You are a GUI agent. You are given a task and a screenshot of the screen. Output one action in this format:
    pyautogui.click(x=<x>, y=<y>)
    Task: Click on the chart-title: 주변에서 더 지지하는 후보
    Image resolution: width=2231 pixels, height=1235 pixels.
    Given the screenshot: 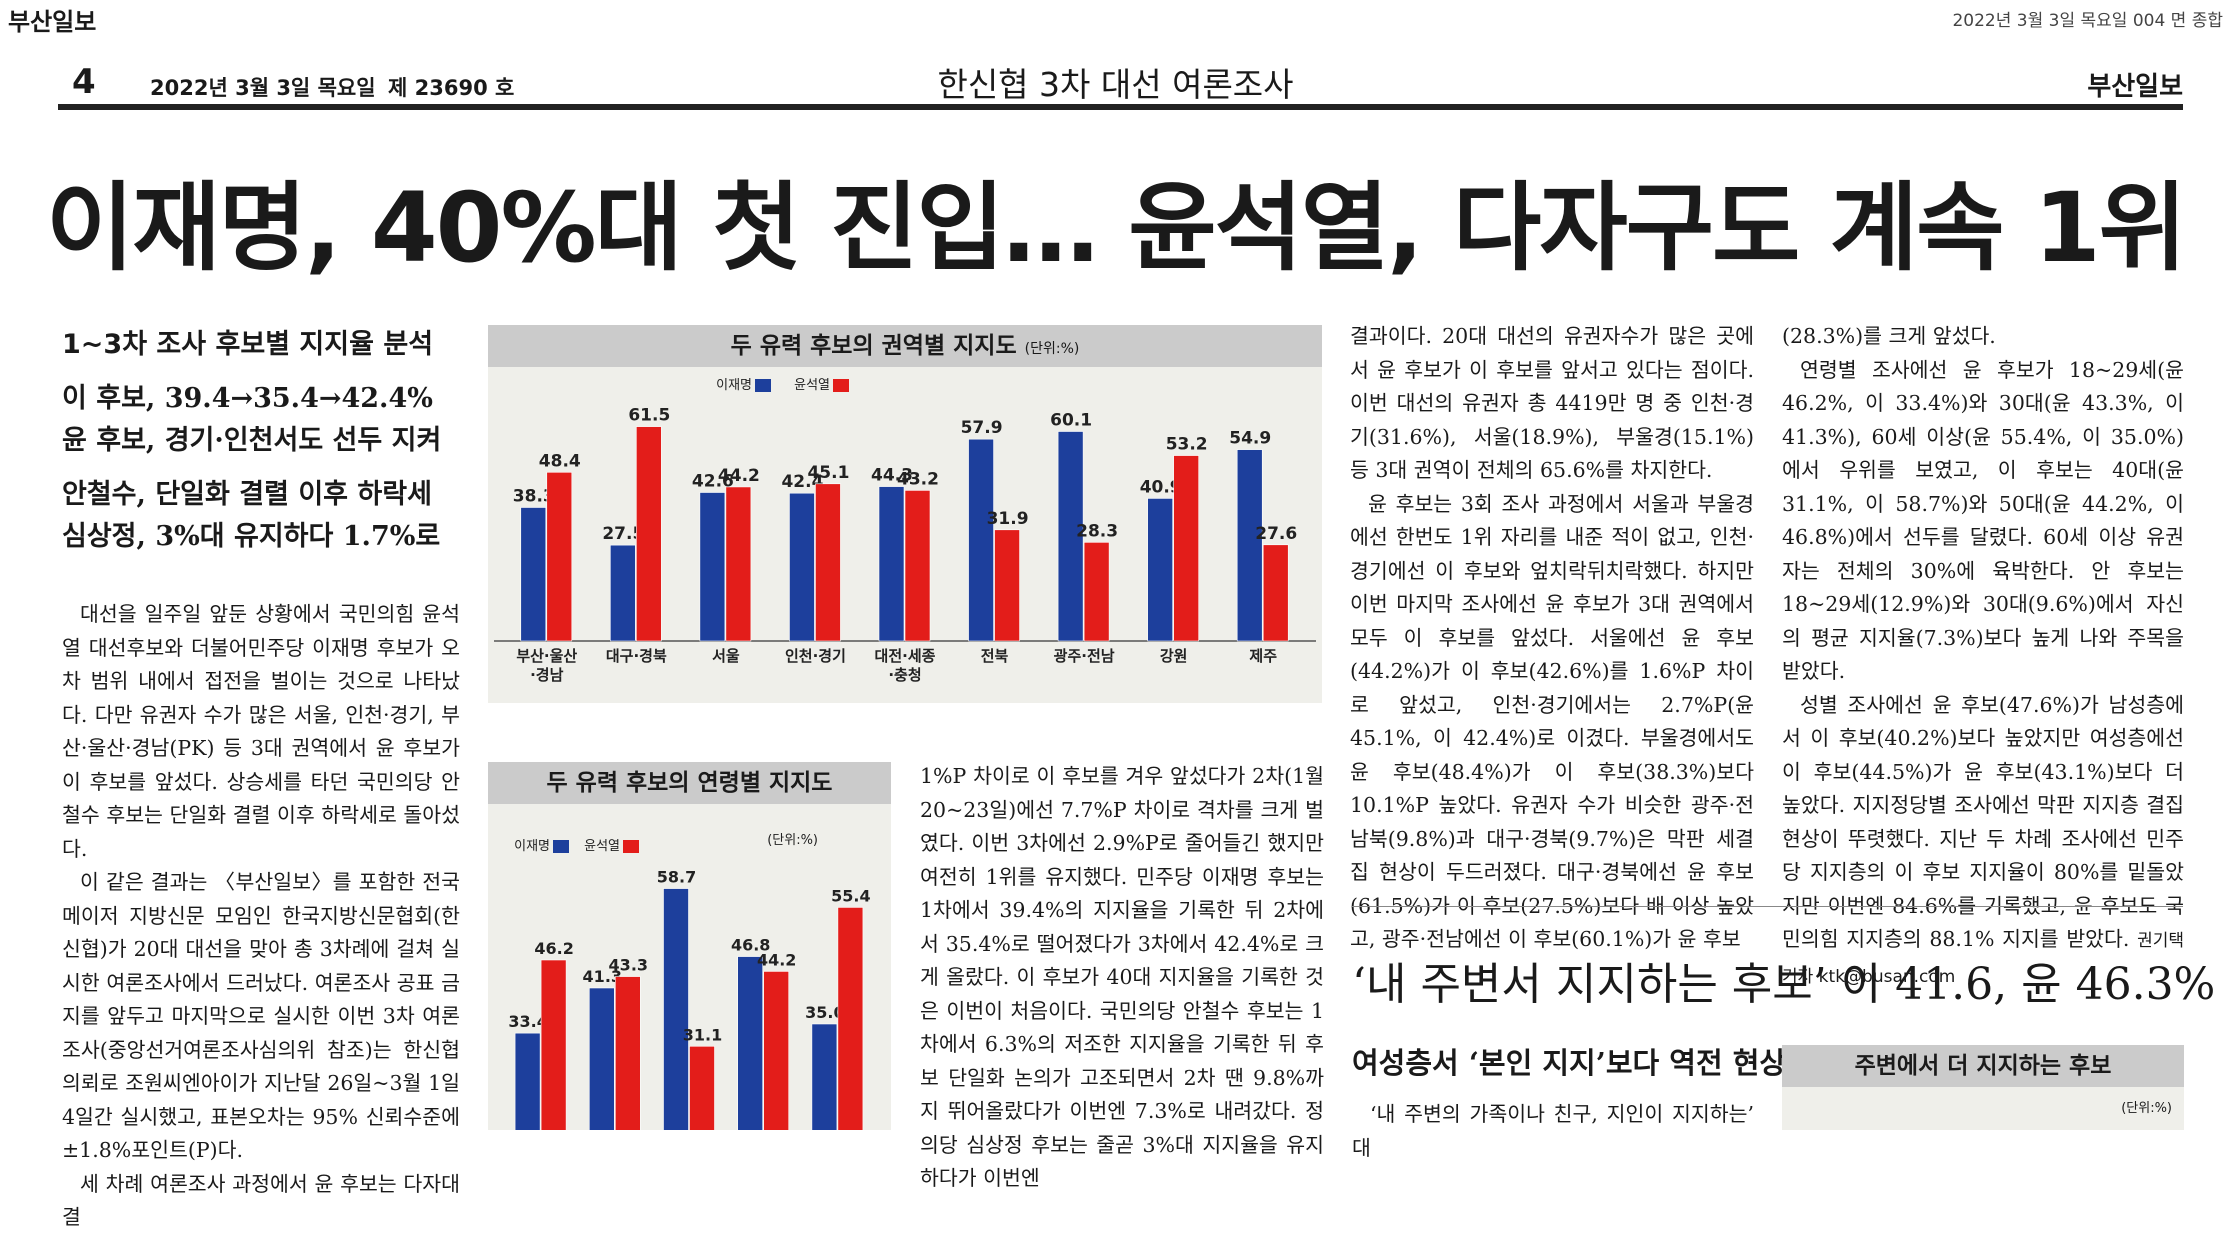 What is the action you would take?
    pyautogui.click(x=1983, y=1066)
    